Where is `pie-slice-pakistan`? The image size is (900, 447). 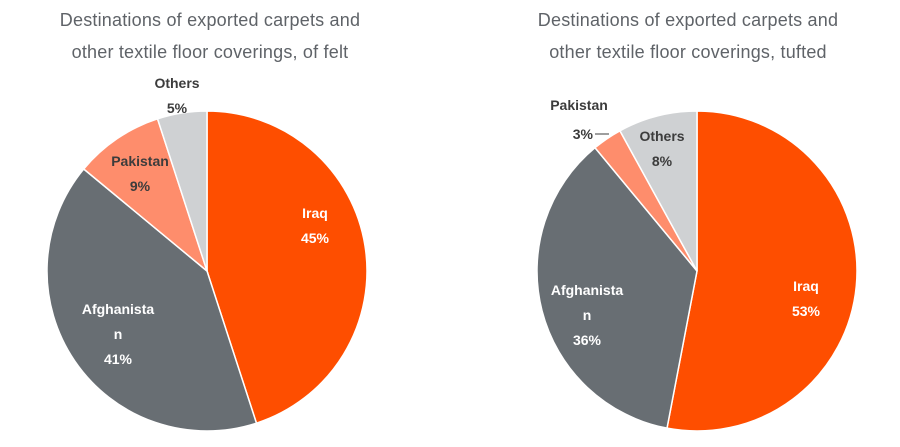
pie-slice-pakistan is located at coordinates (145, 195).